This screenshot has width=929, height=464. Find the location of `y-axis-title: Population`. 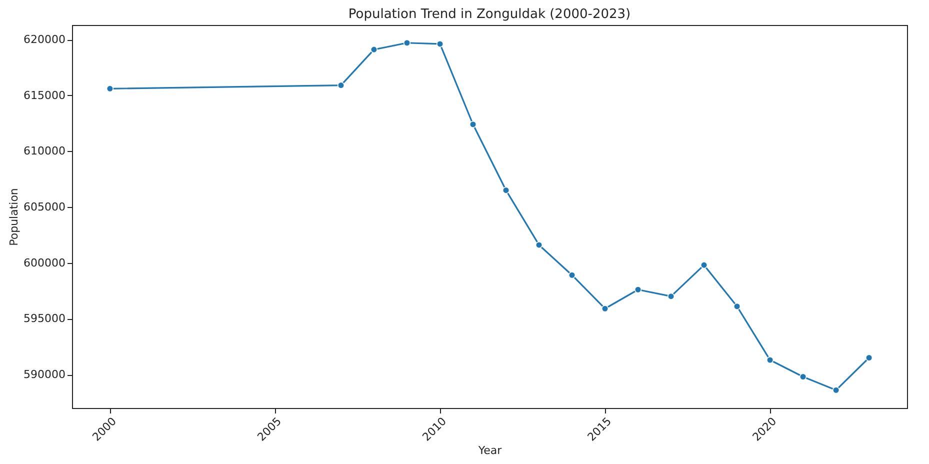

y-axis-title: Population is located at coordinates (14, 217).